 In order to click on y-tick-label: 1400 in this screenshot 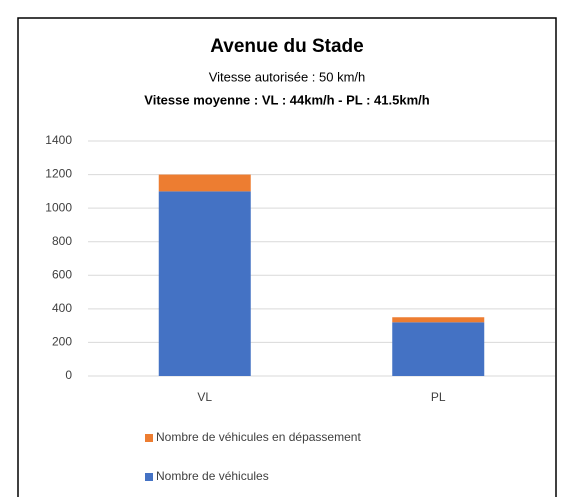, I will do `click(58, 140)`.